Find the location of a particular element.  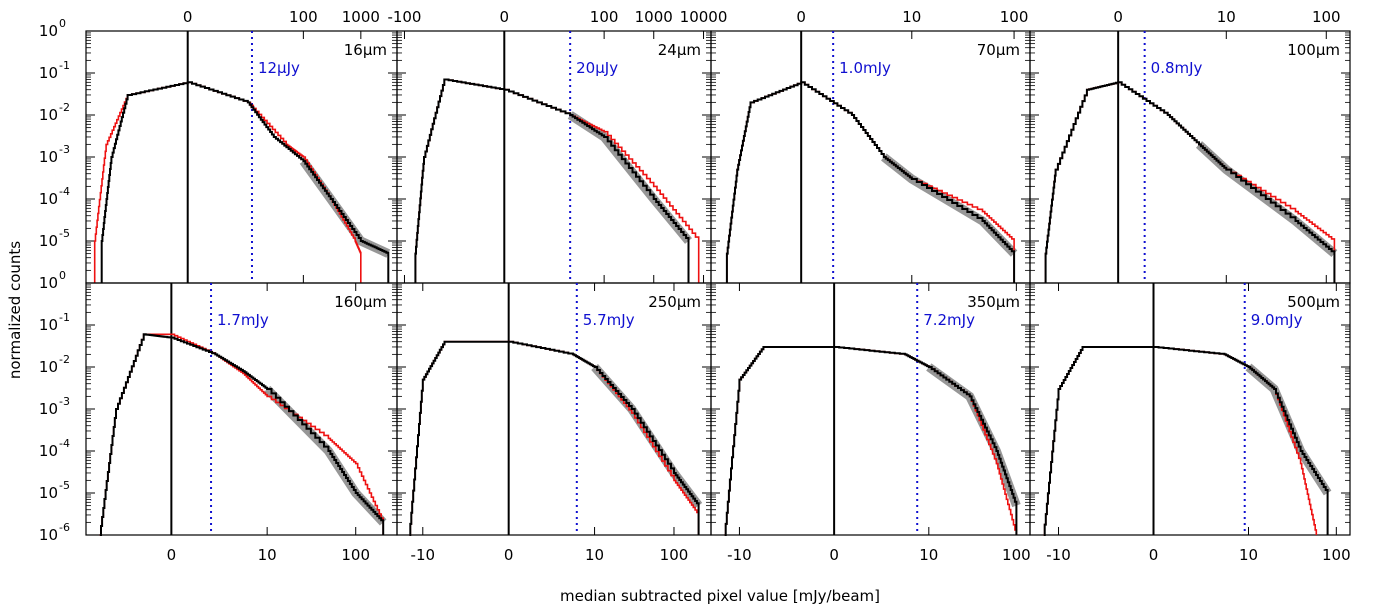

panel-5: 250μm 5.7mJy -10 0 10 100 is located at coordinates (554, 423).